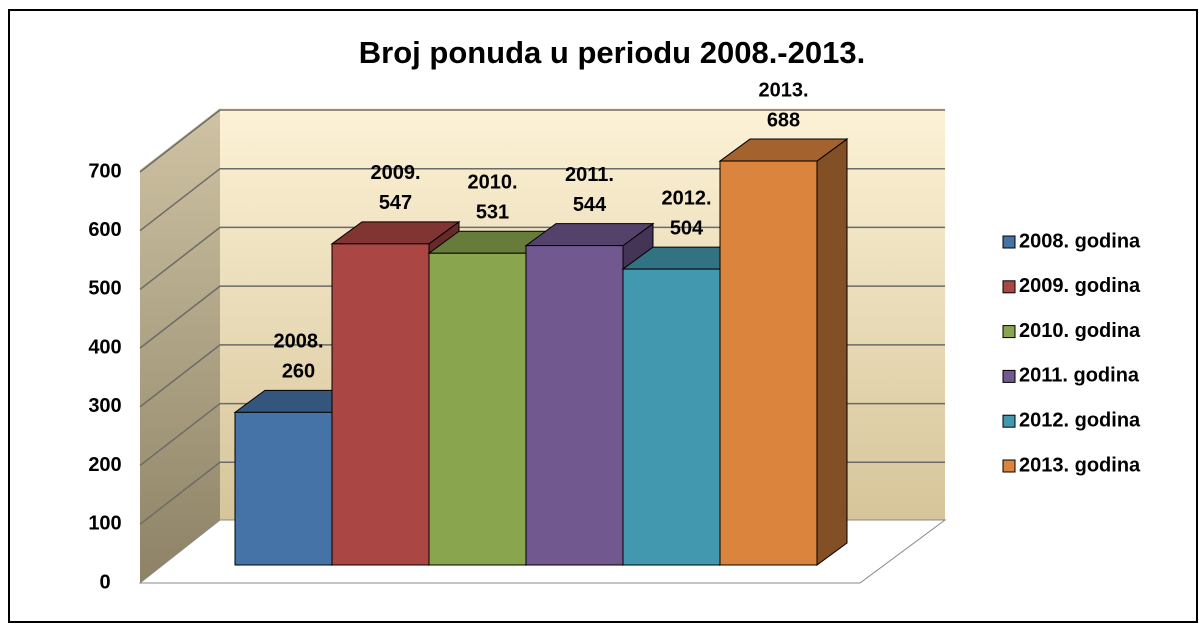 The width and height of the screenshot is (1199, 624). Describe the element at coordinates (395, 203) in the screenshot. I see `data-label: 547` at that location.